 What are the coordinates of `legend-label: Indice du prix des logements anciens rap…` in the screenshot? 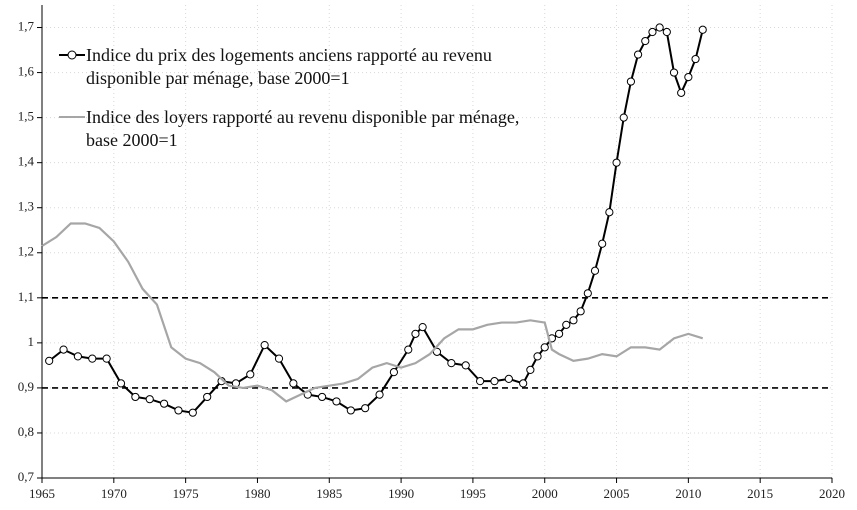 It's located at (289, 66).